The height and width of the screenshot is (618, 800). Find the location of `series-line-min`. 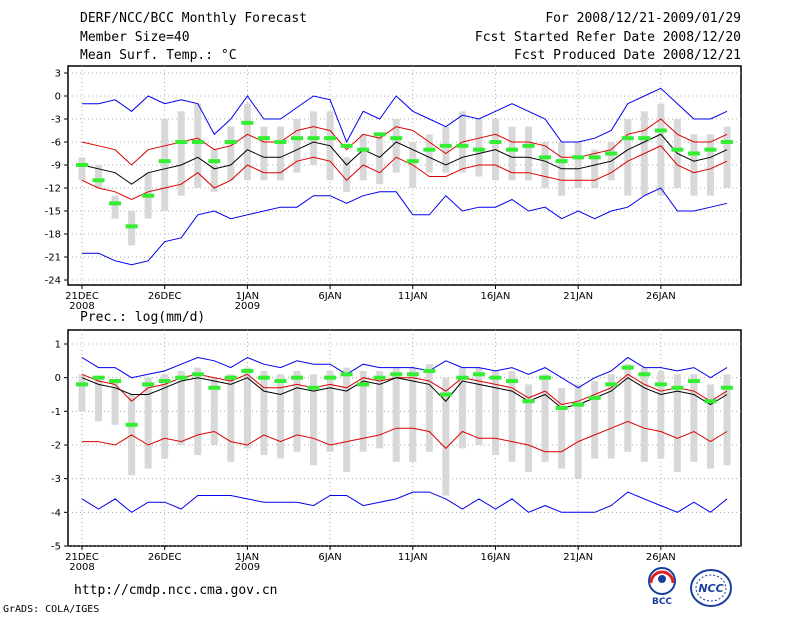

series-line-min is located at coordinates (405, 226).